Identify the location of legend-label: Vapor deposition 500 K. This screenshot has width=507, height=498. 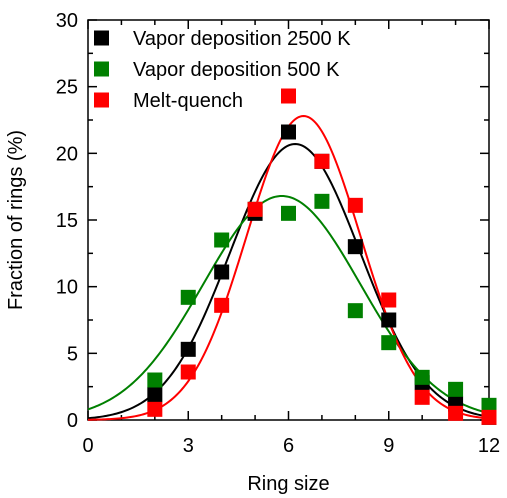
(236, 70).